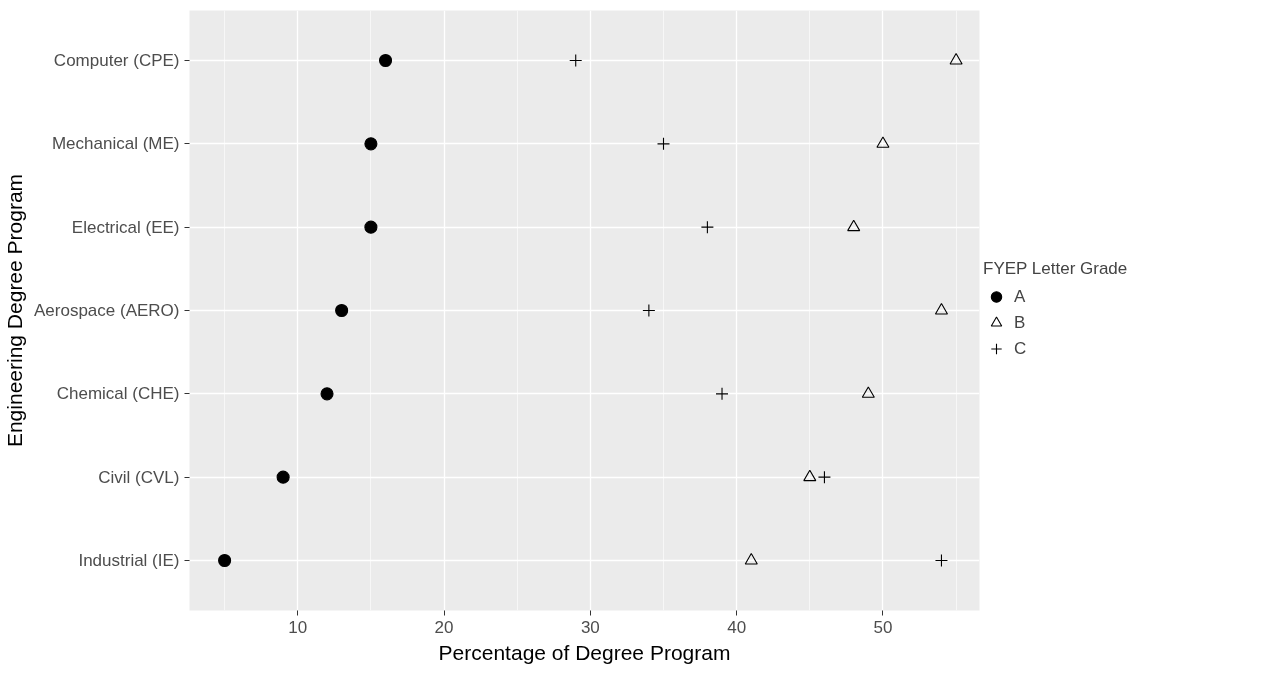 Image resolution: width=1262 pixels, height=691 pixels. I want to click on y-tick-label: Industrial (IE), so click(129, 560).